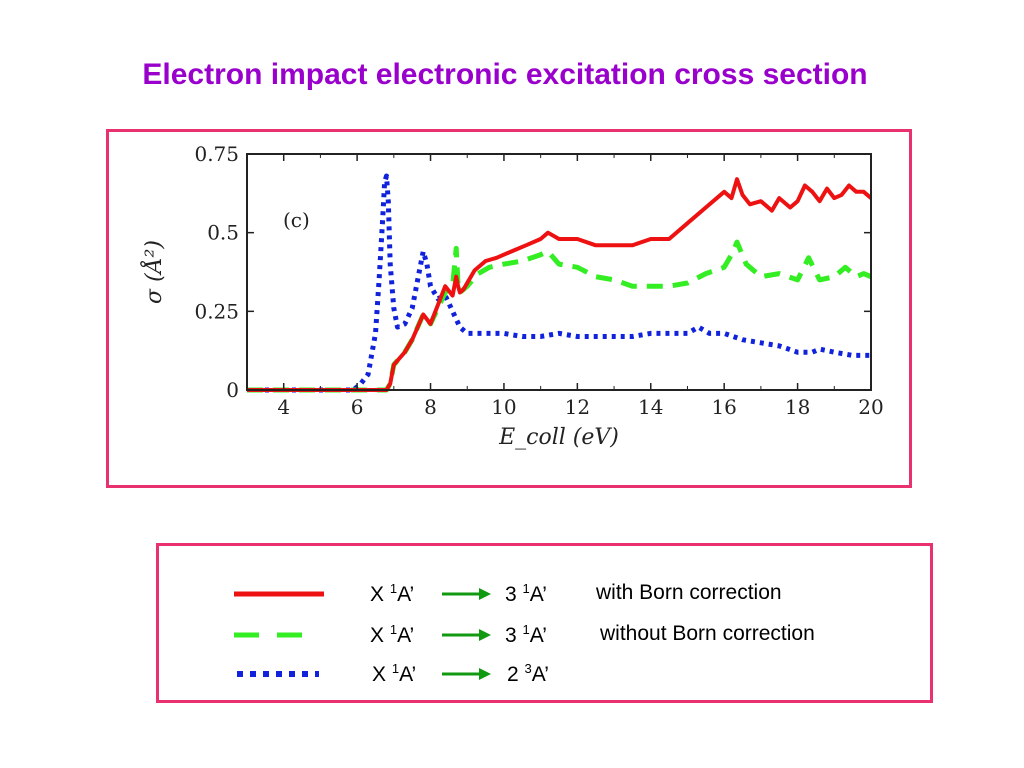 Image resolution: width=1024 pixels, height=768 pixels. What do you see at coordinates (503, 407) in the screenshot?
I see `x-tick-label: 10` at bounding box center [503, 407].